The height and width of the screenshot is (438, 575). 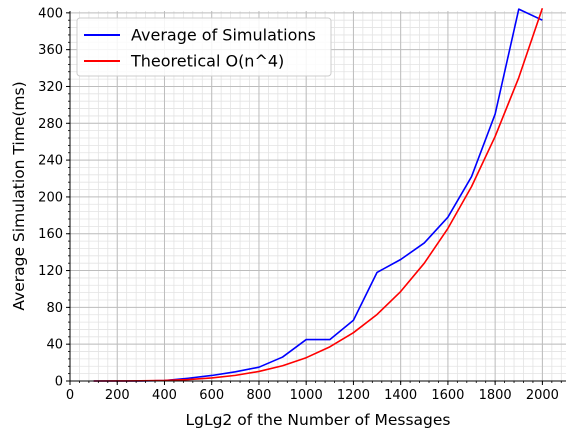 I want to click on y-tick-label: 200, so click(x=50, y=197).